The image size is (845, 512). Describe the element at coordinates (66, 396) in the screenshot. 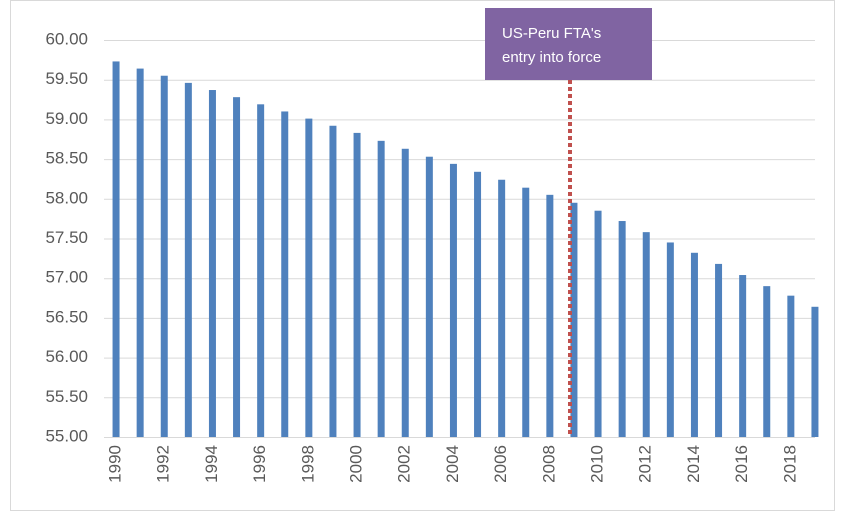

I see `y-tick-label: 55.50` at that location.